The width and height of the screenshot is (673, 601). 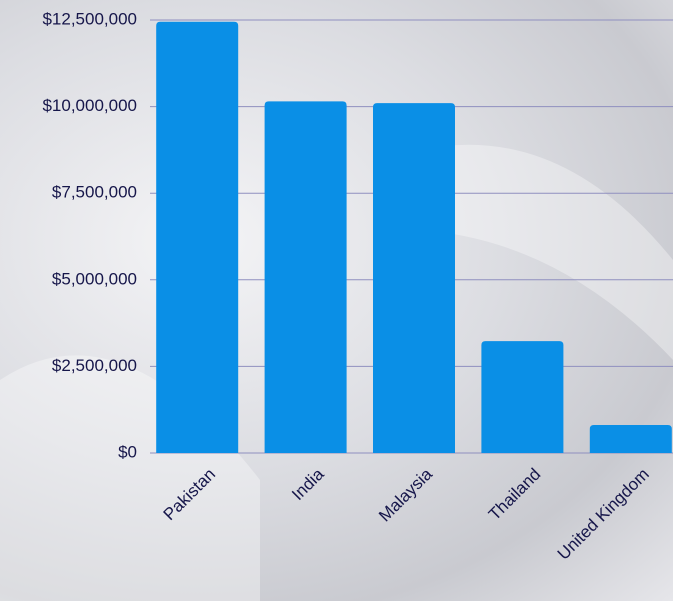 I want to click on y-tick-label: $12,500,000, so click(x=89, y=18).